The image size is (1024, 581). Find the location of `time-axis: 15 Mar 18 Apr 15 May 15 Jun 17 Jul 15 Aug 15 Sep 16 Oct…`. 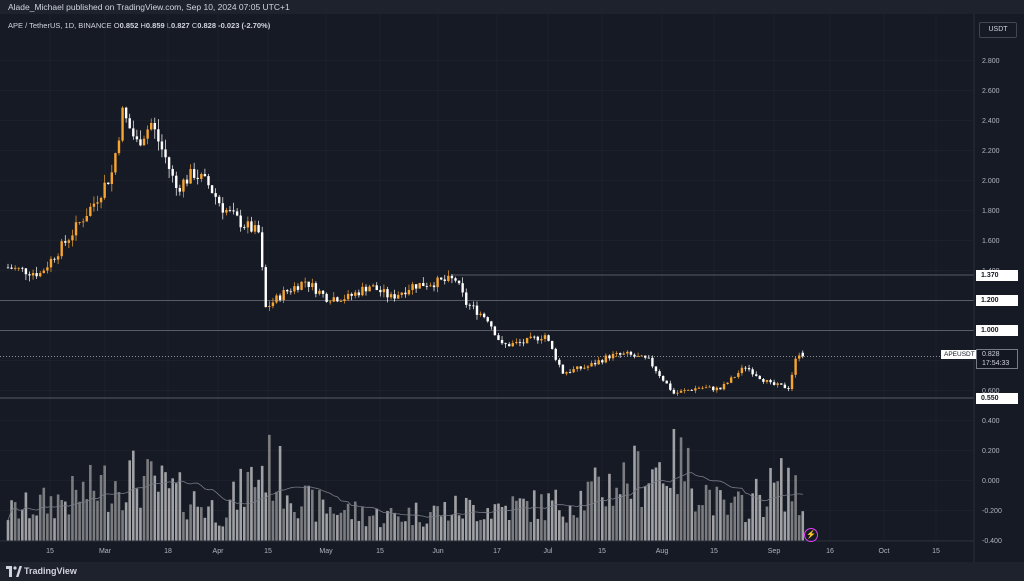

time-axis: 15 Mar 18 Apr 15 May 15 Jun 17 Jul 15 Aug 15 Sep 16 Oct… is located at coordinates (493, 551).